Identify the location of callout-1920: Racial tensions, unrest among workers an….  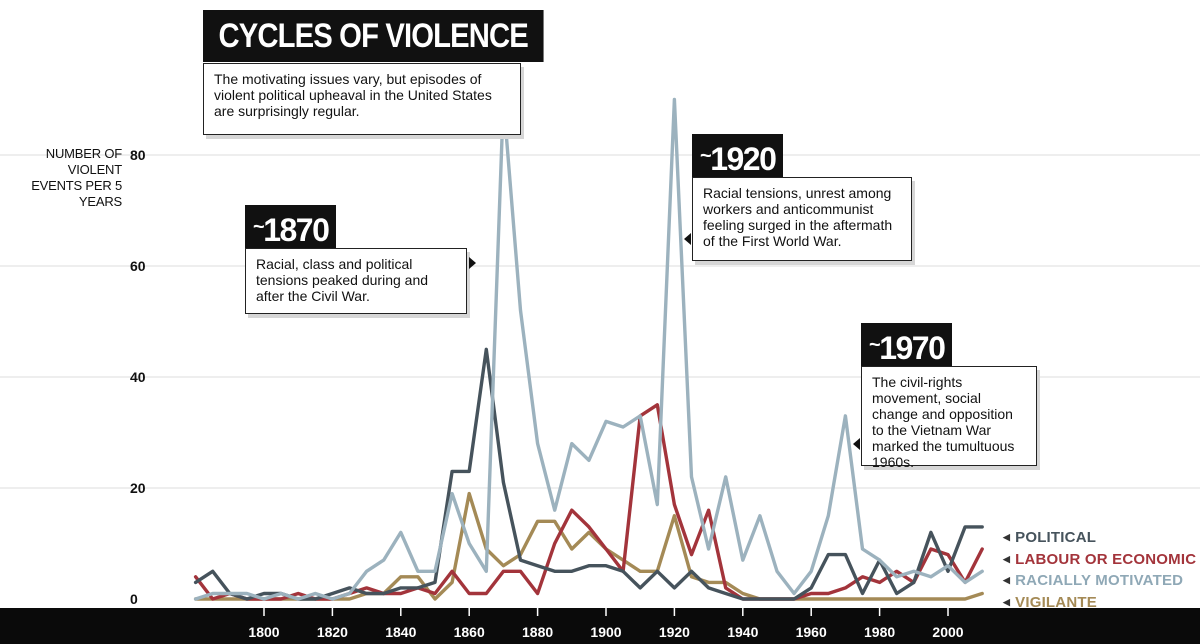
(802, 219).